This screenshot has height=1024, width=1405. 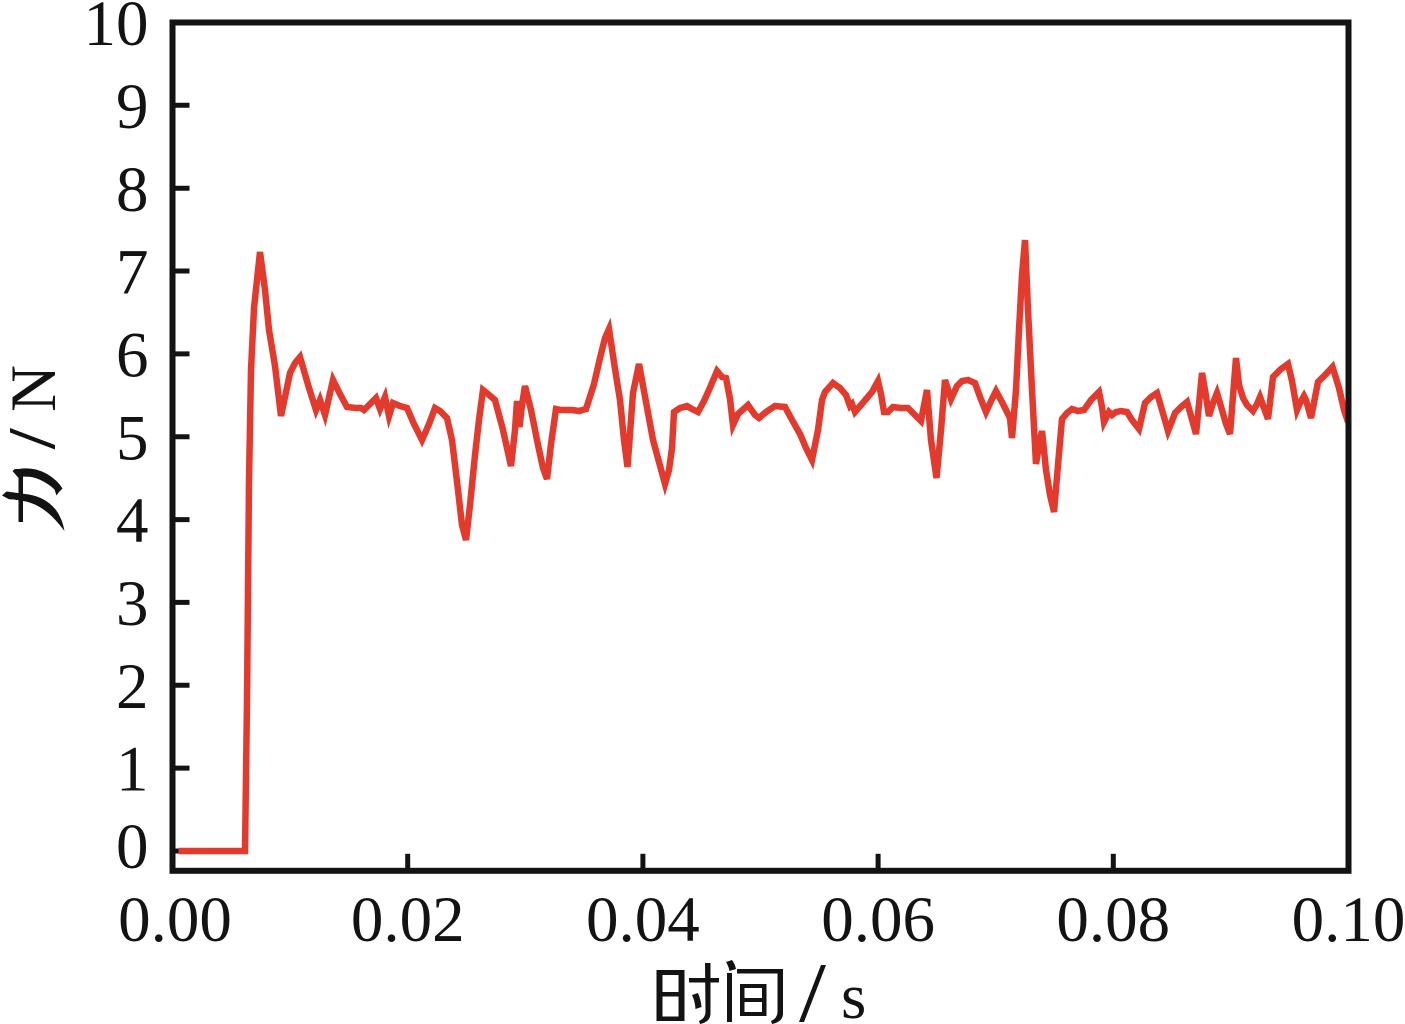 What do you see at coordinates (132, 521) in the screenshot?
I see `svg-text: 4` at bounding box center [132, 521].